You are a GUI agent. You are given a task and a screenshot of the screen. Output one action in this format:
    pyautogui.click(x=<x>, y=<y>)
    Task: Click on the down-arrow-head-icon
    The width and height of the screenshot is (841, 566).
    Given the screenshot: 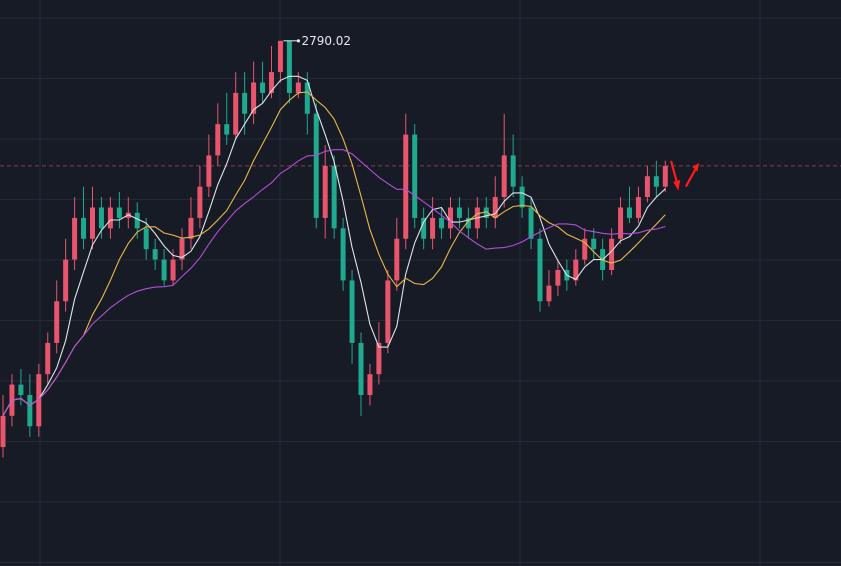 What is the action you would take?
    pyautogui.click(x=677, y=185)
    